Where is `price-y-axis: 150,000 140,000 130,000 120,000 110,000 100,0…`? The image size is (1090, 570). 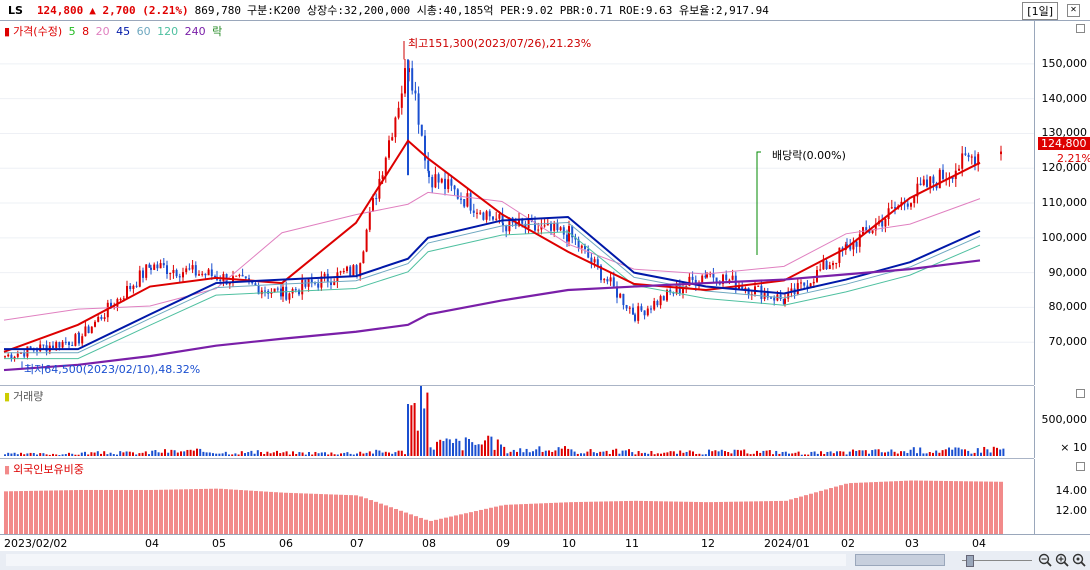
price-y-axis: 150,000 140,000 130,000 120,000 110,000 100,0… is located at coordinates (1062, 203).